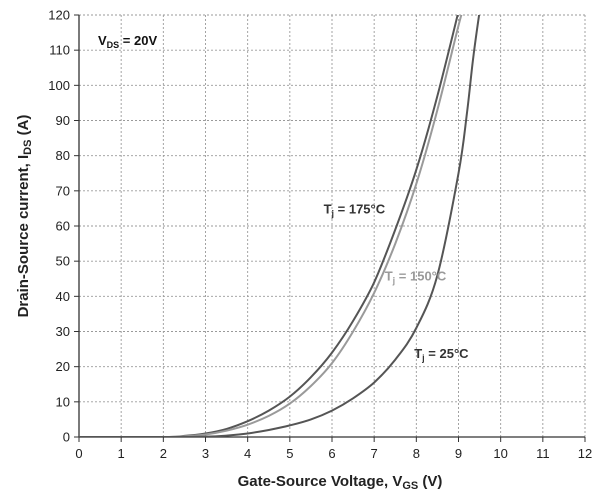  What do you see at coordinates (500, 453) in the screenshot?
I see `x-tick-label: 10` at bounding box center [500, 453].